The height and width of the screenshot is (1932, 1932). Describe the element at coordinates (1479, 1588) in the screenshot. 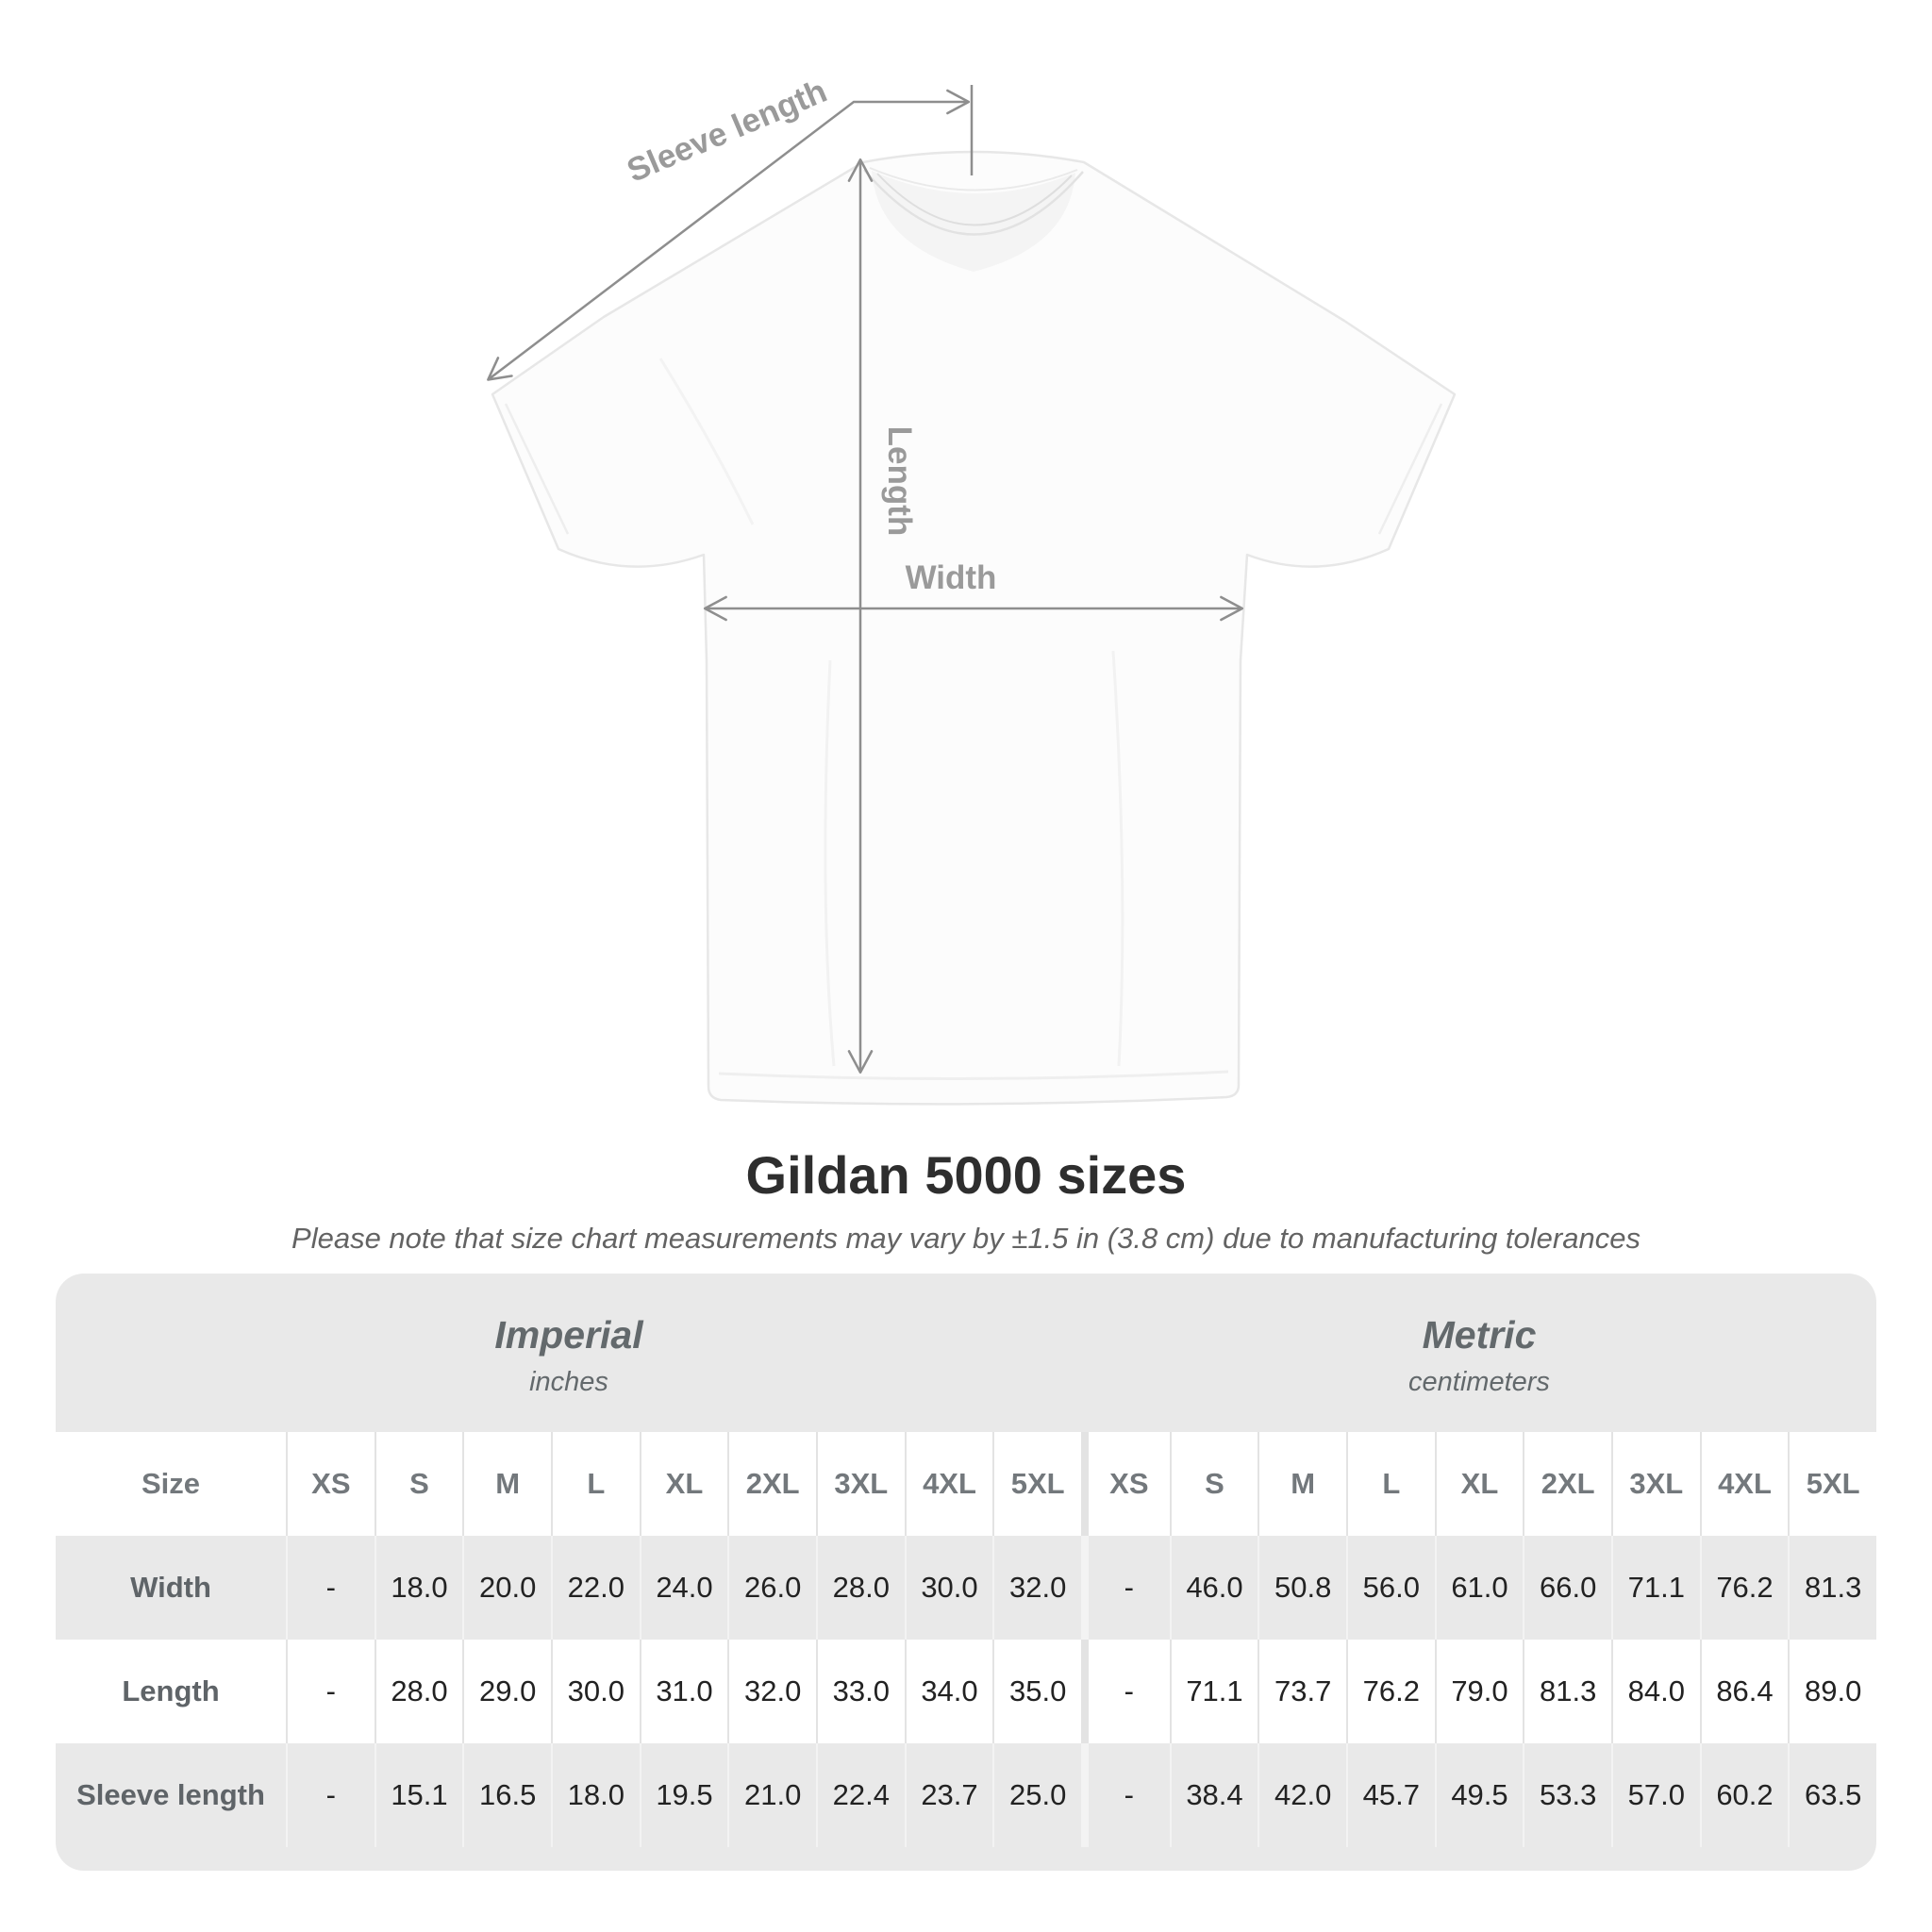

I see `value-cell: 61.0` at that location.